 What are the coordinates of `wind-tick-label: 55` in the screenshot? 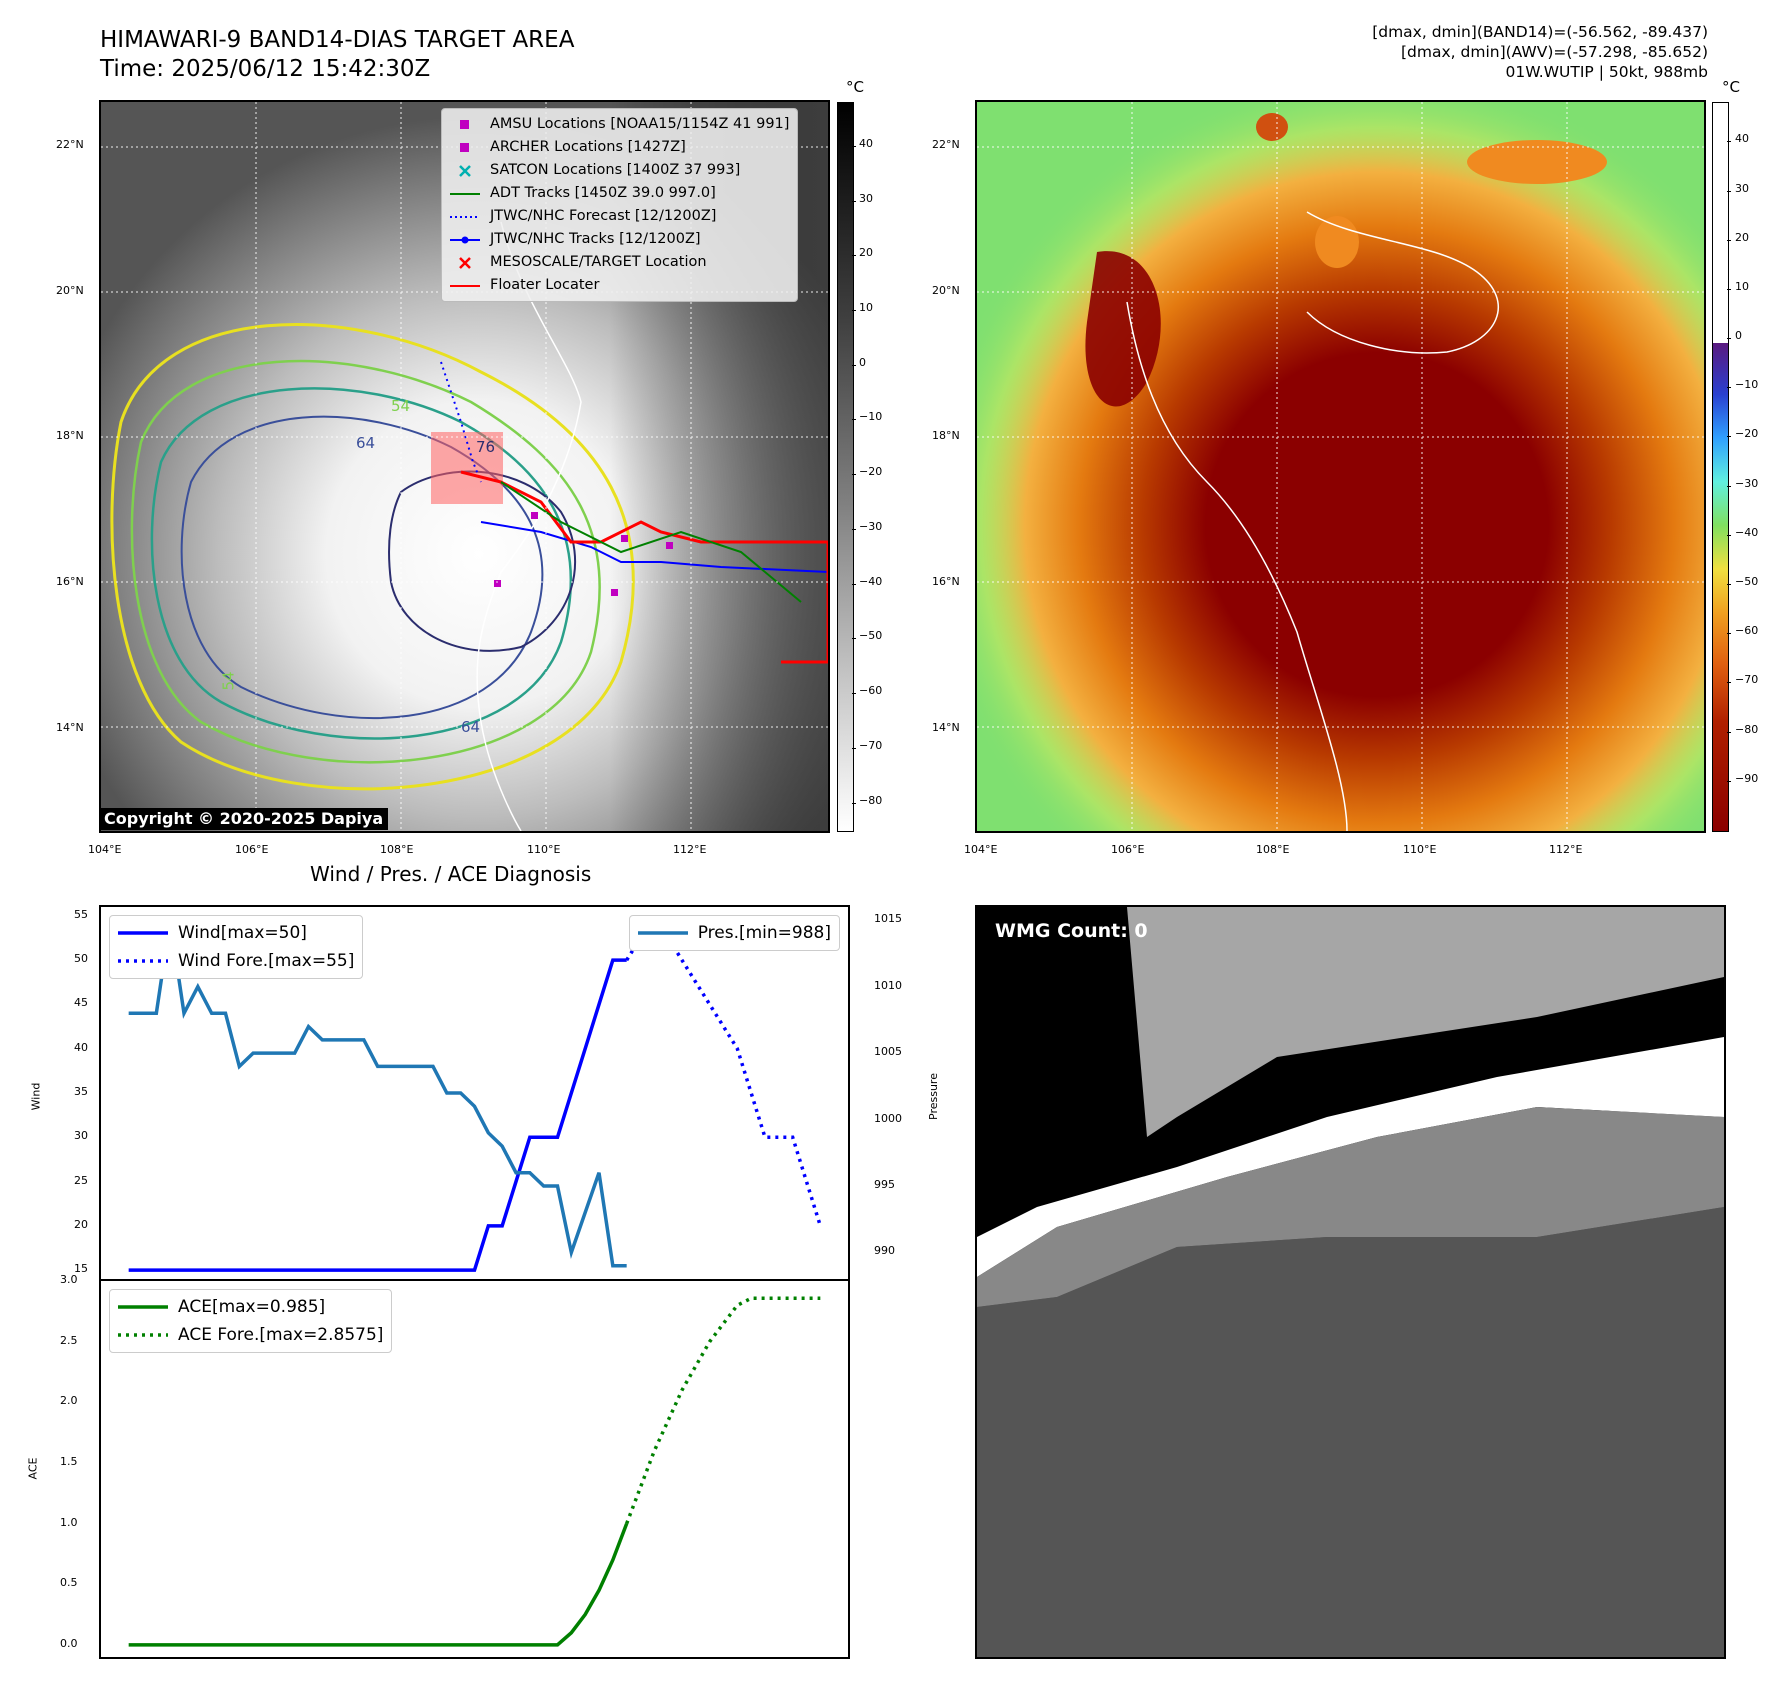 It's located at (81, 914).